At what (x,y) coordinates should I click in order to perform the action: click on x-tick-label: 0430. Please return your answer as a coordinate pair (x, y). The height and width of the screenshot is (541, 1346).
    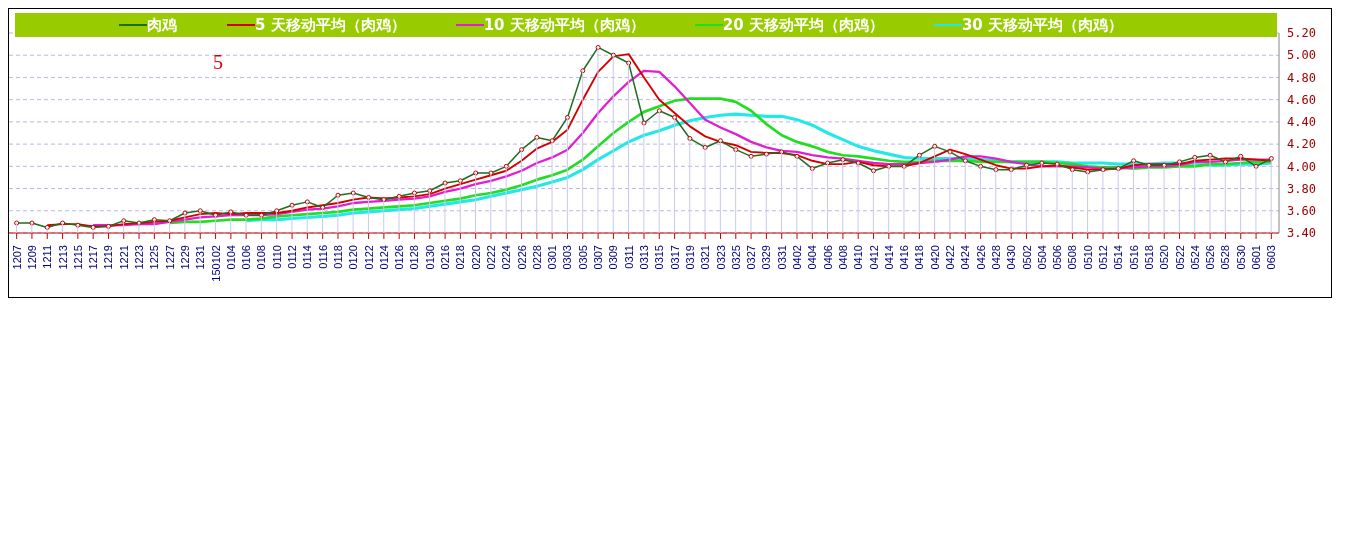
    Looking at the image, I should click on (1011, 257).